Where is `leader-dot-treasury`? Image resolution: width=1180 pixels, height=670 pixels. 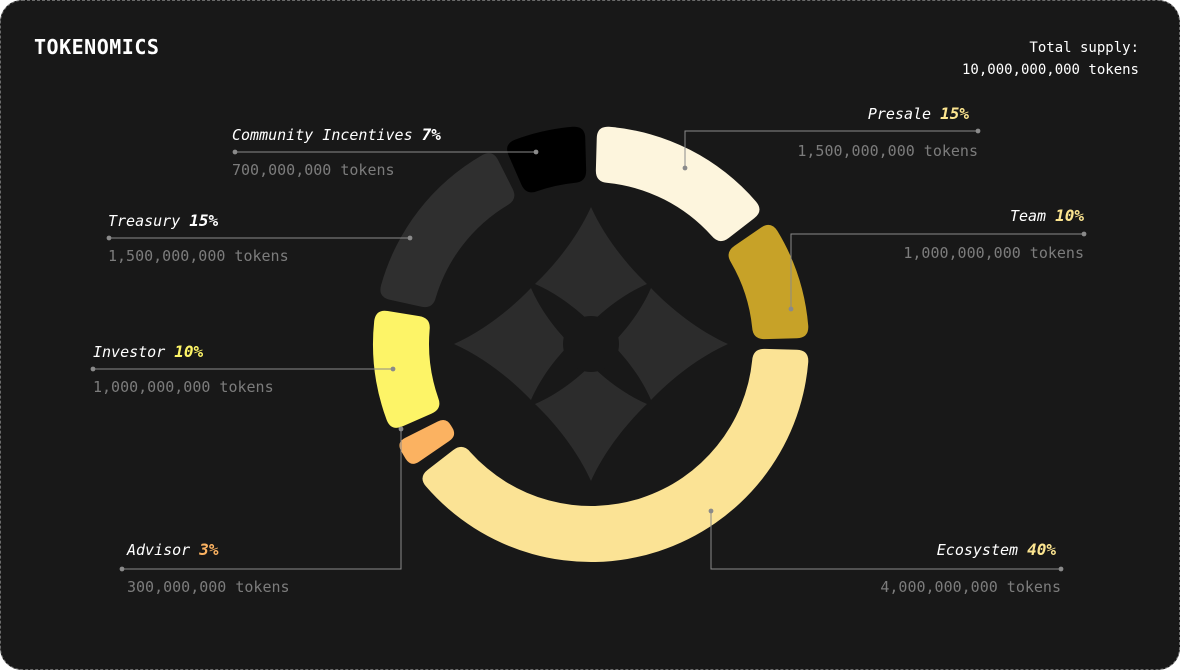 leader-dot-treasury is located at coordinates (410, 238).